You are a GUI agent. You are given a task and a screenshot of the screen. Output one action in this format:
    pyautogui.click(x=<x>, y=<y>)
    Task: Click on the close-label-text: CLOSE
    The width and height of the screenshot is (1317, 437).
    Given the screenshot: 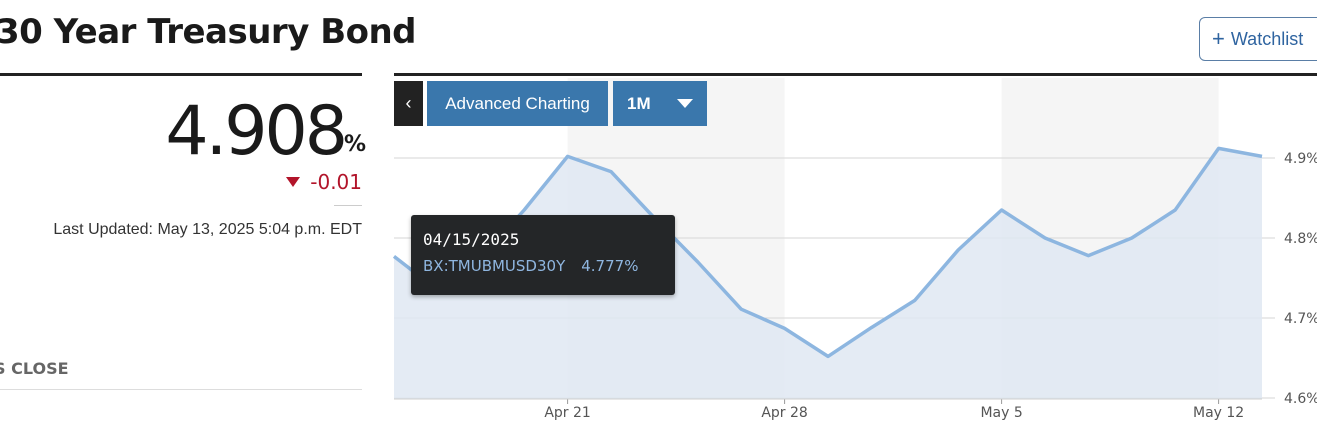 What is the action you would take?
    pyautogui.click(x=40, y=368)
    